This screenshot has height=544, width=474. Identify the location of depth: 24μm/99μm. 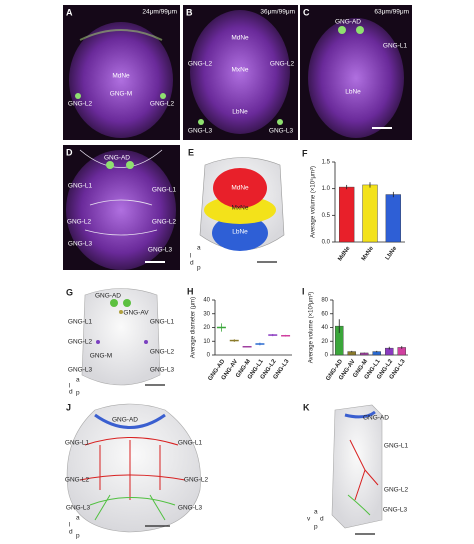
(159, 12).